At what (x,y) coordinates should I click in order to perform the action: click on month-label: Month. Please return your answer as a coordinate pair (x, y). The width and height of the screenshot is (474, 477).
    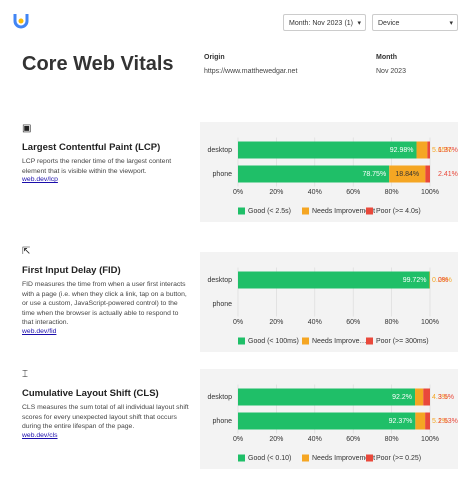
    Looking at the image, I should click on (386, 57).